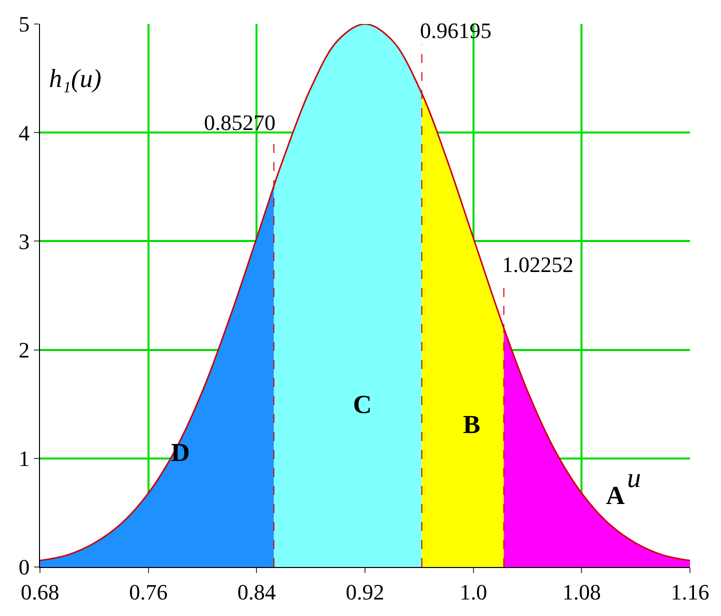  Describe the element at coordinates (362, 404) in the screenshot. I see `series-label: C` at that location.